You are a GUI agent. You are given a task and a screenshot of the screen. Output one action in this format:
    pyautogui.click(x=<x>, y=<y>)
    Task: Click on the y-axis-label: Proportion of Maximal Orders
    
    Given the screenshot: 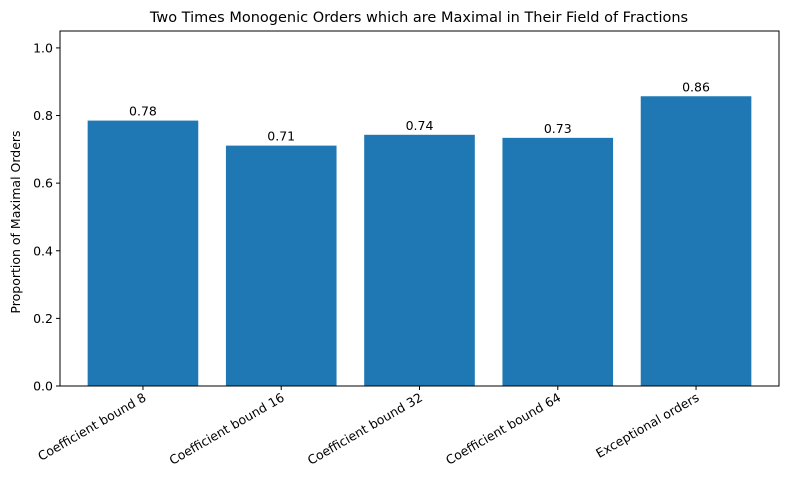 What is the action you would take?
    pyautogui.click(x=15, y=221)
    